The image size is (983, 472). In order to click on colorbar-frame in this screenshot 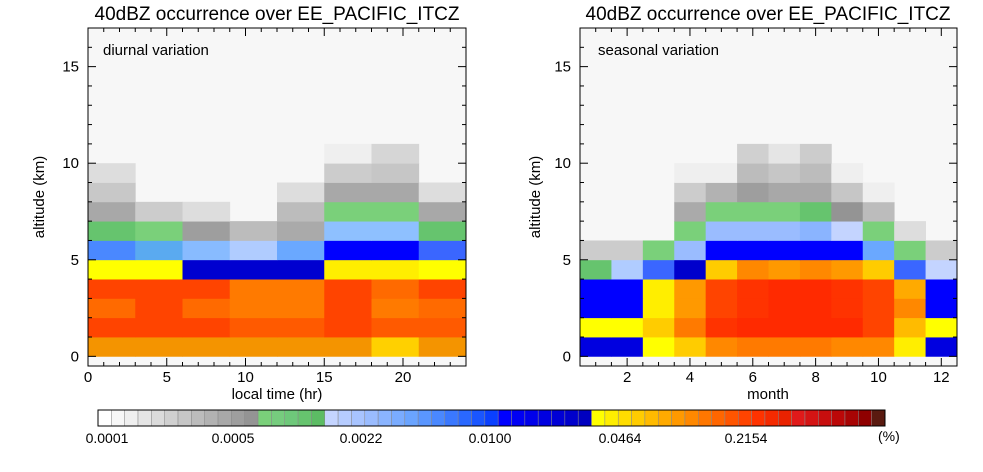, I will do `click(491, 418)`.